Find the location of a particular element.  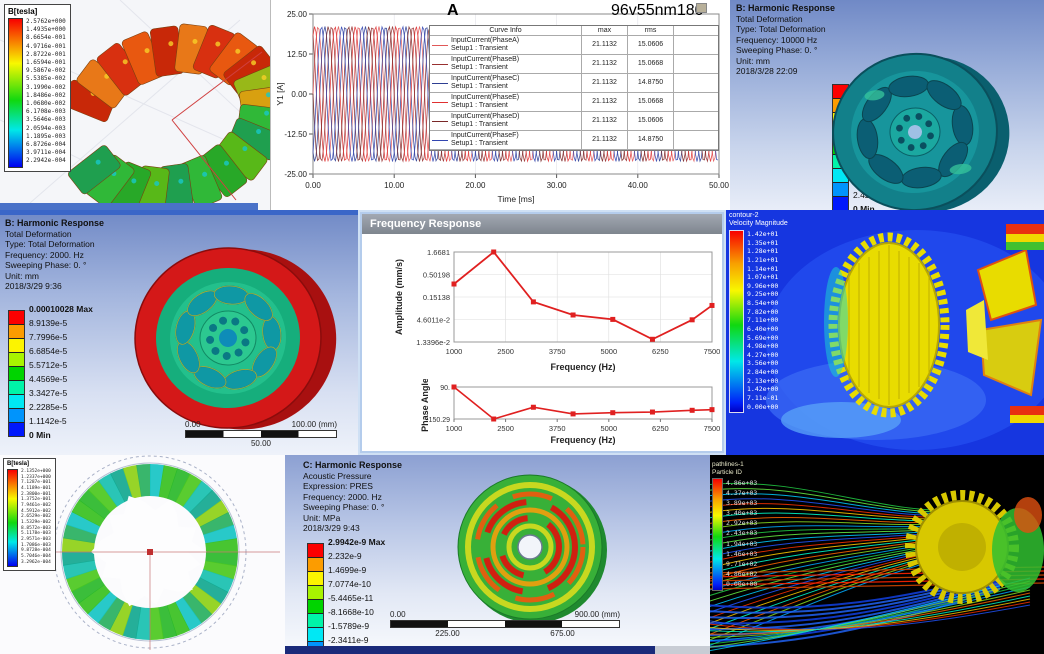

legend-title: B[tesla] is located at coordinates (18, 464).